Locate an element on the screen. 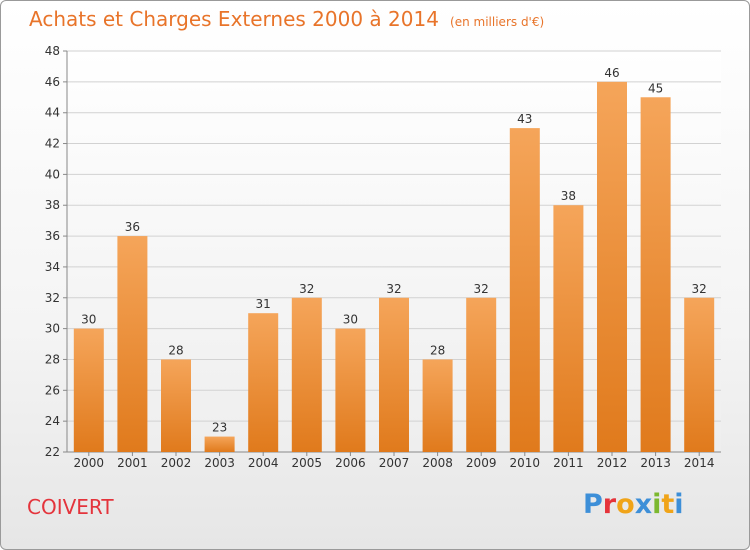 The image size is (750, 550). logo-letter: t is located at coordinates (668, 504).